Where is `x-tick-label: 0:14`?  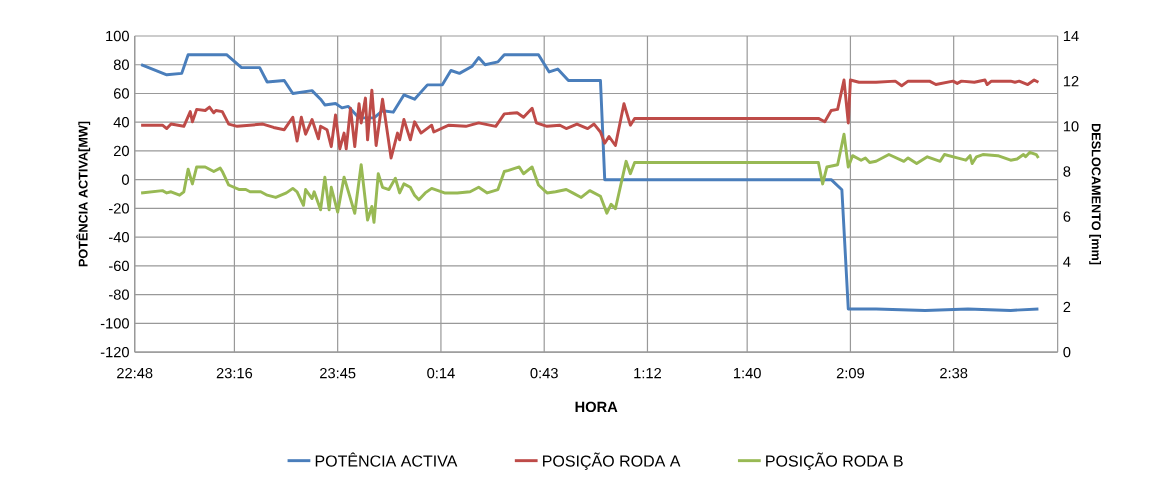 x-tick-label: 0:14 is located at coordinates (441, 373).